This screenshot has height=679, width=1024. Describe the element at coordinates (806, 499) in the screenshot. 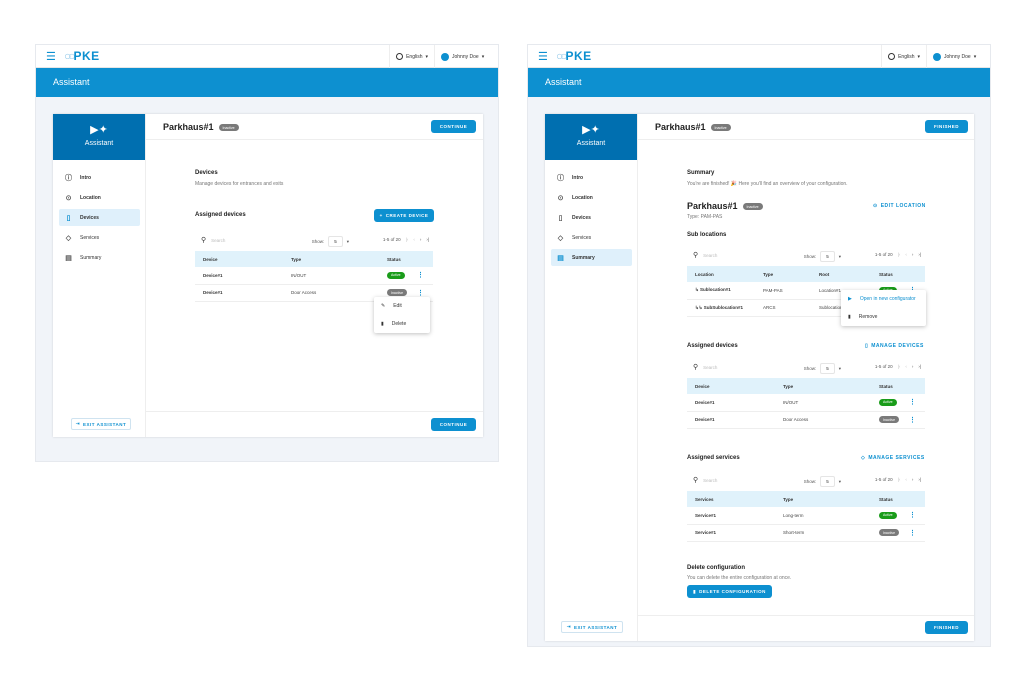

I see `table-header: Services Type Status` at that location.